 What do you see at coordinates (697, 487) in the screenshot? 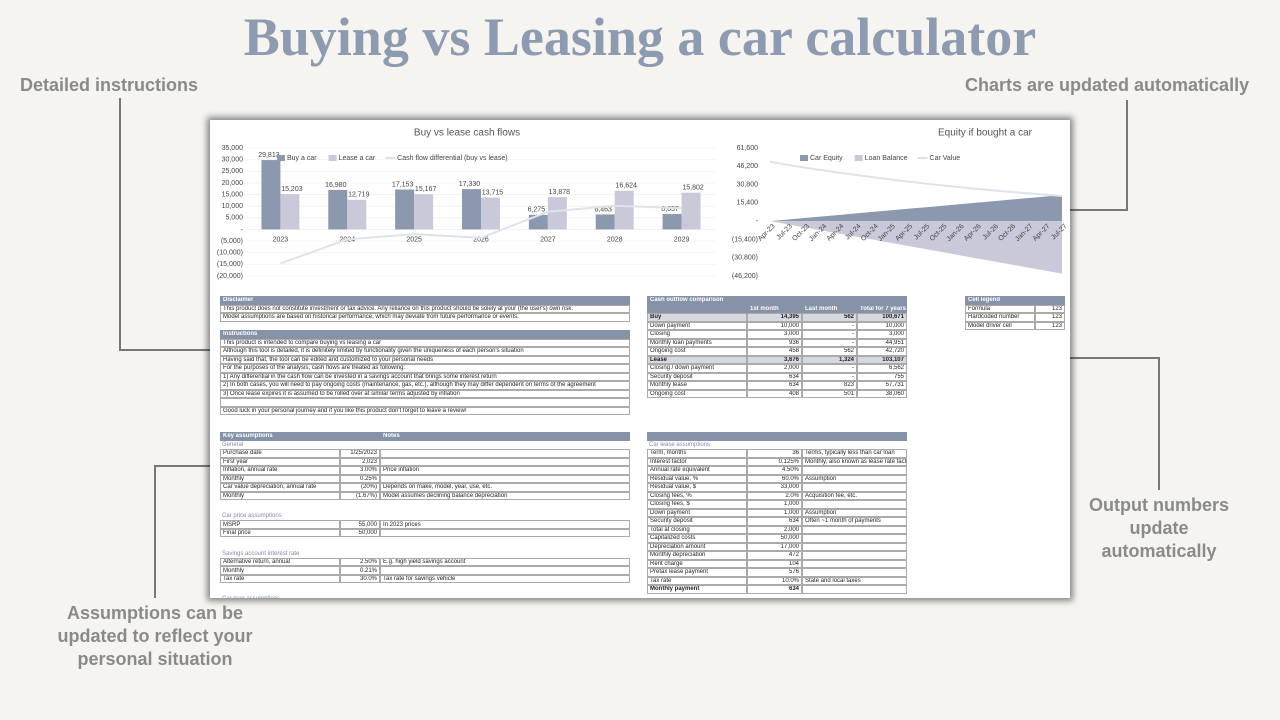
I see `cell: Residual value, $` at bounding box center [697, 487].